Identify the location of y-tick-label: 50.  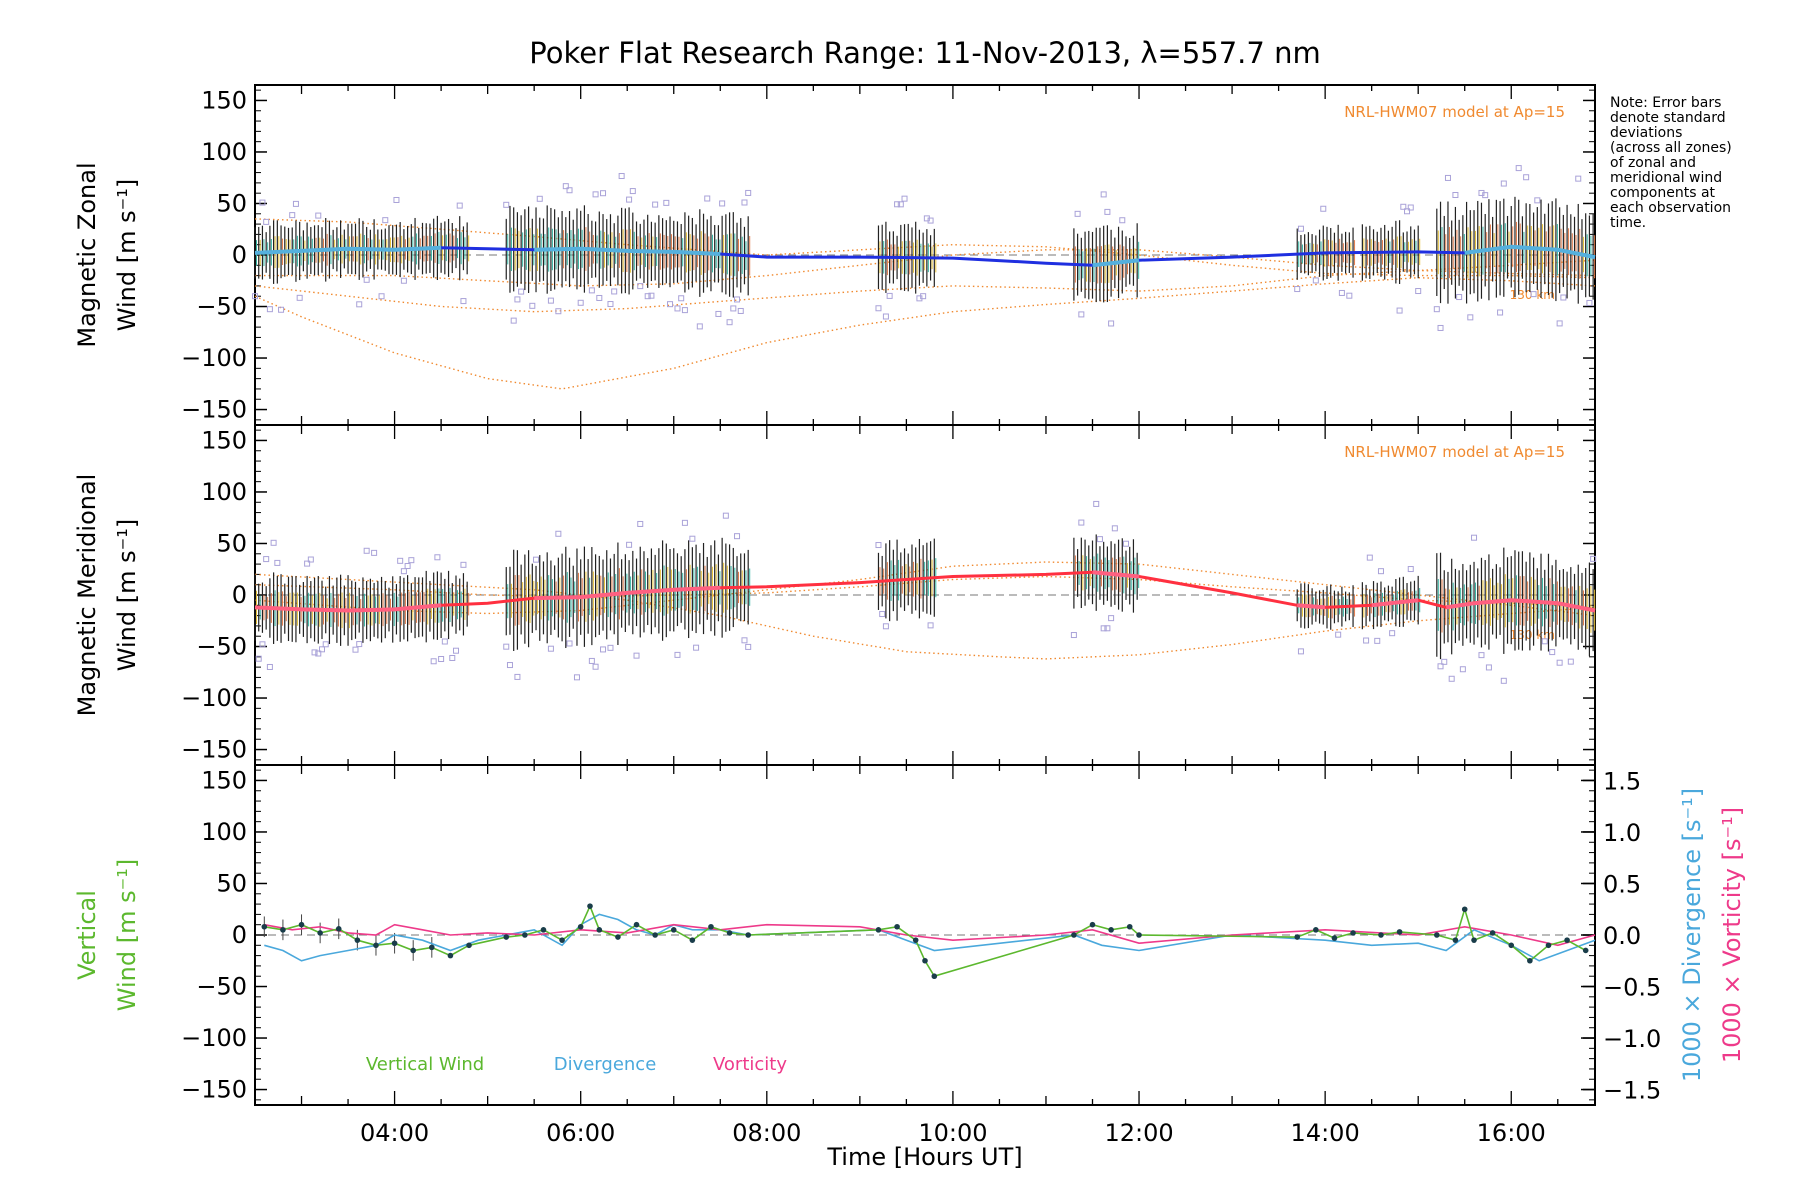
(231, 883).